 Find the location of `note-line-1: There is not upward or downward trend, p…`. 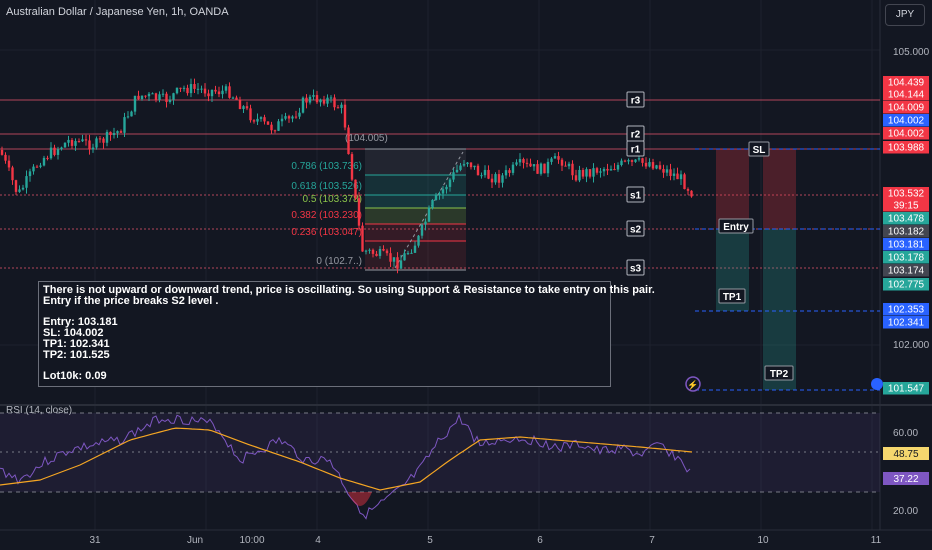

note-line-1: There is not upward or downward trend, p… is located at coordinates (349, 290).